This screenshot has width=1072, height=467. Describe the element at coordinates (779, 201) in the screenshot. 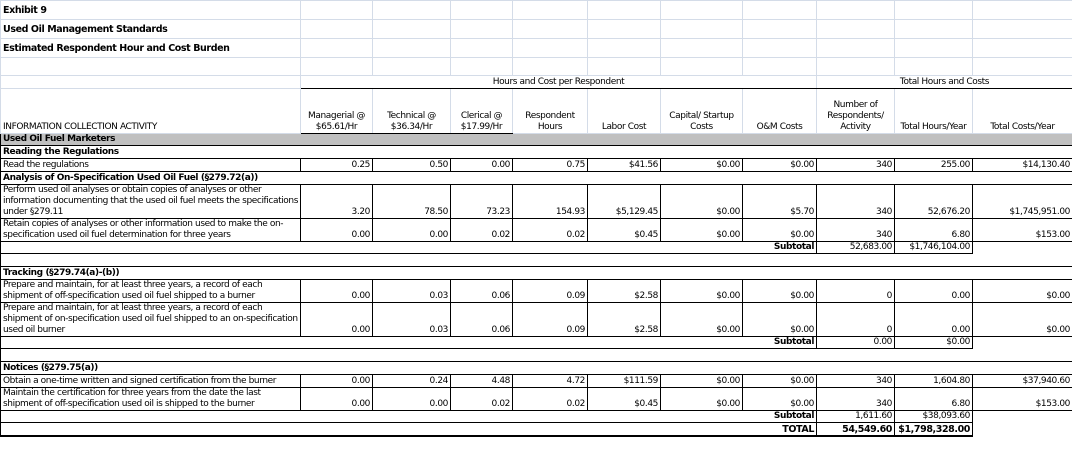

I see `om-costs-cell: $5.70` at that location.